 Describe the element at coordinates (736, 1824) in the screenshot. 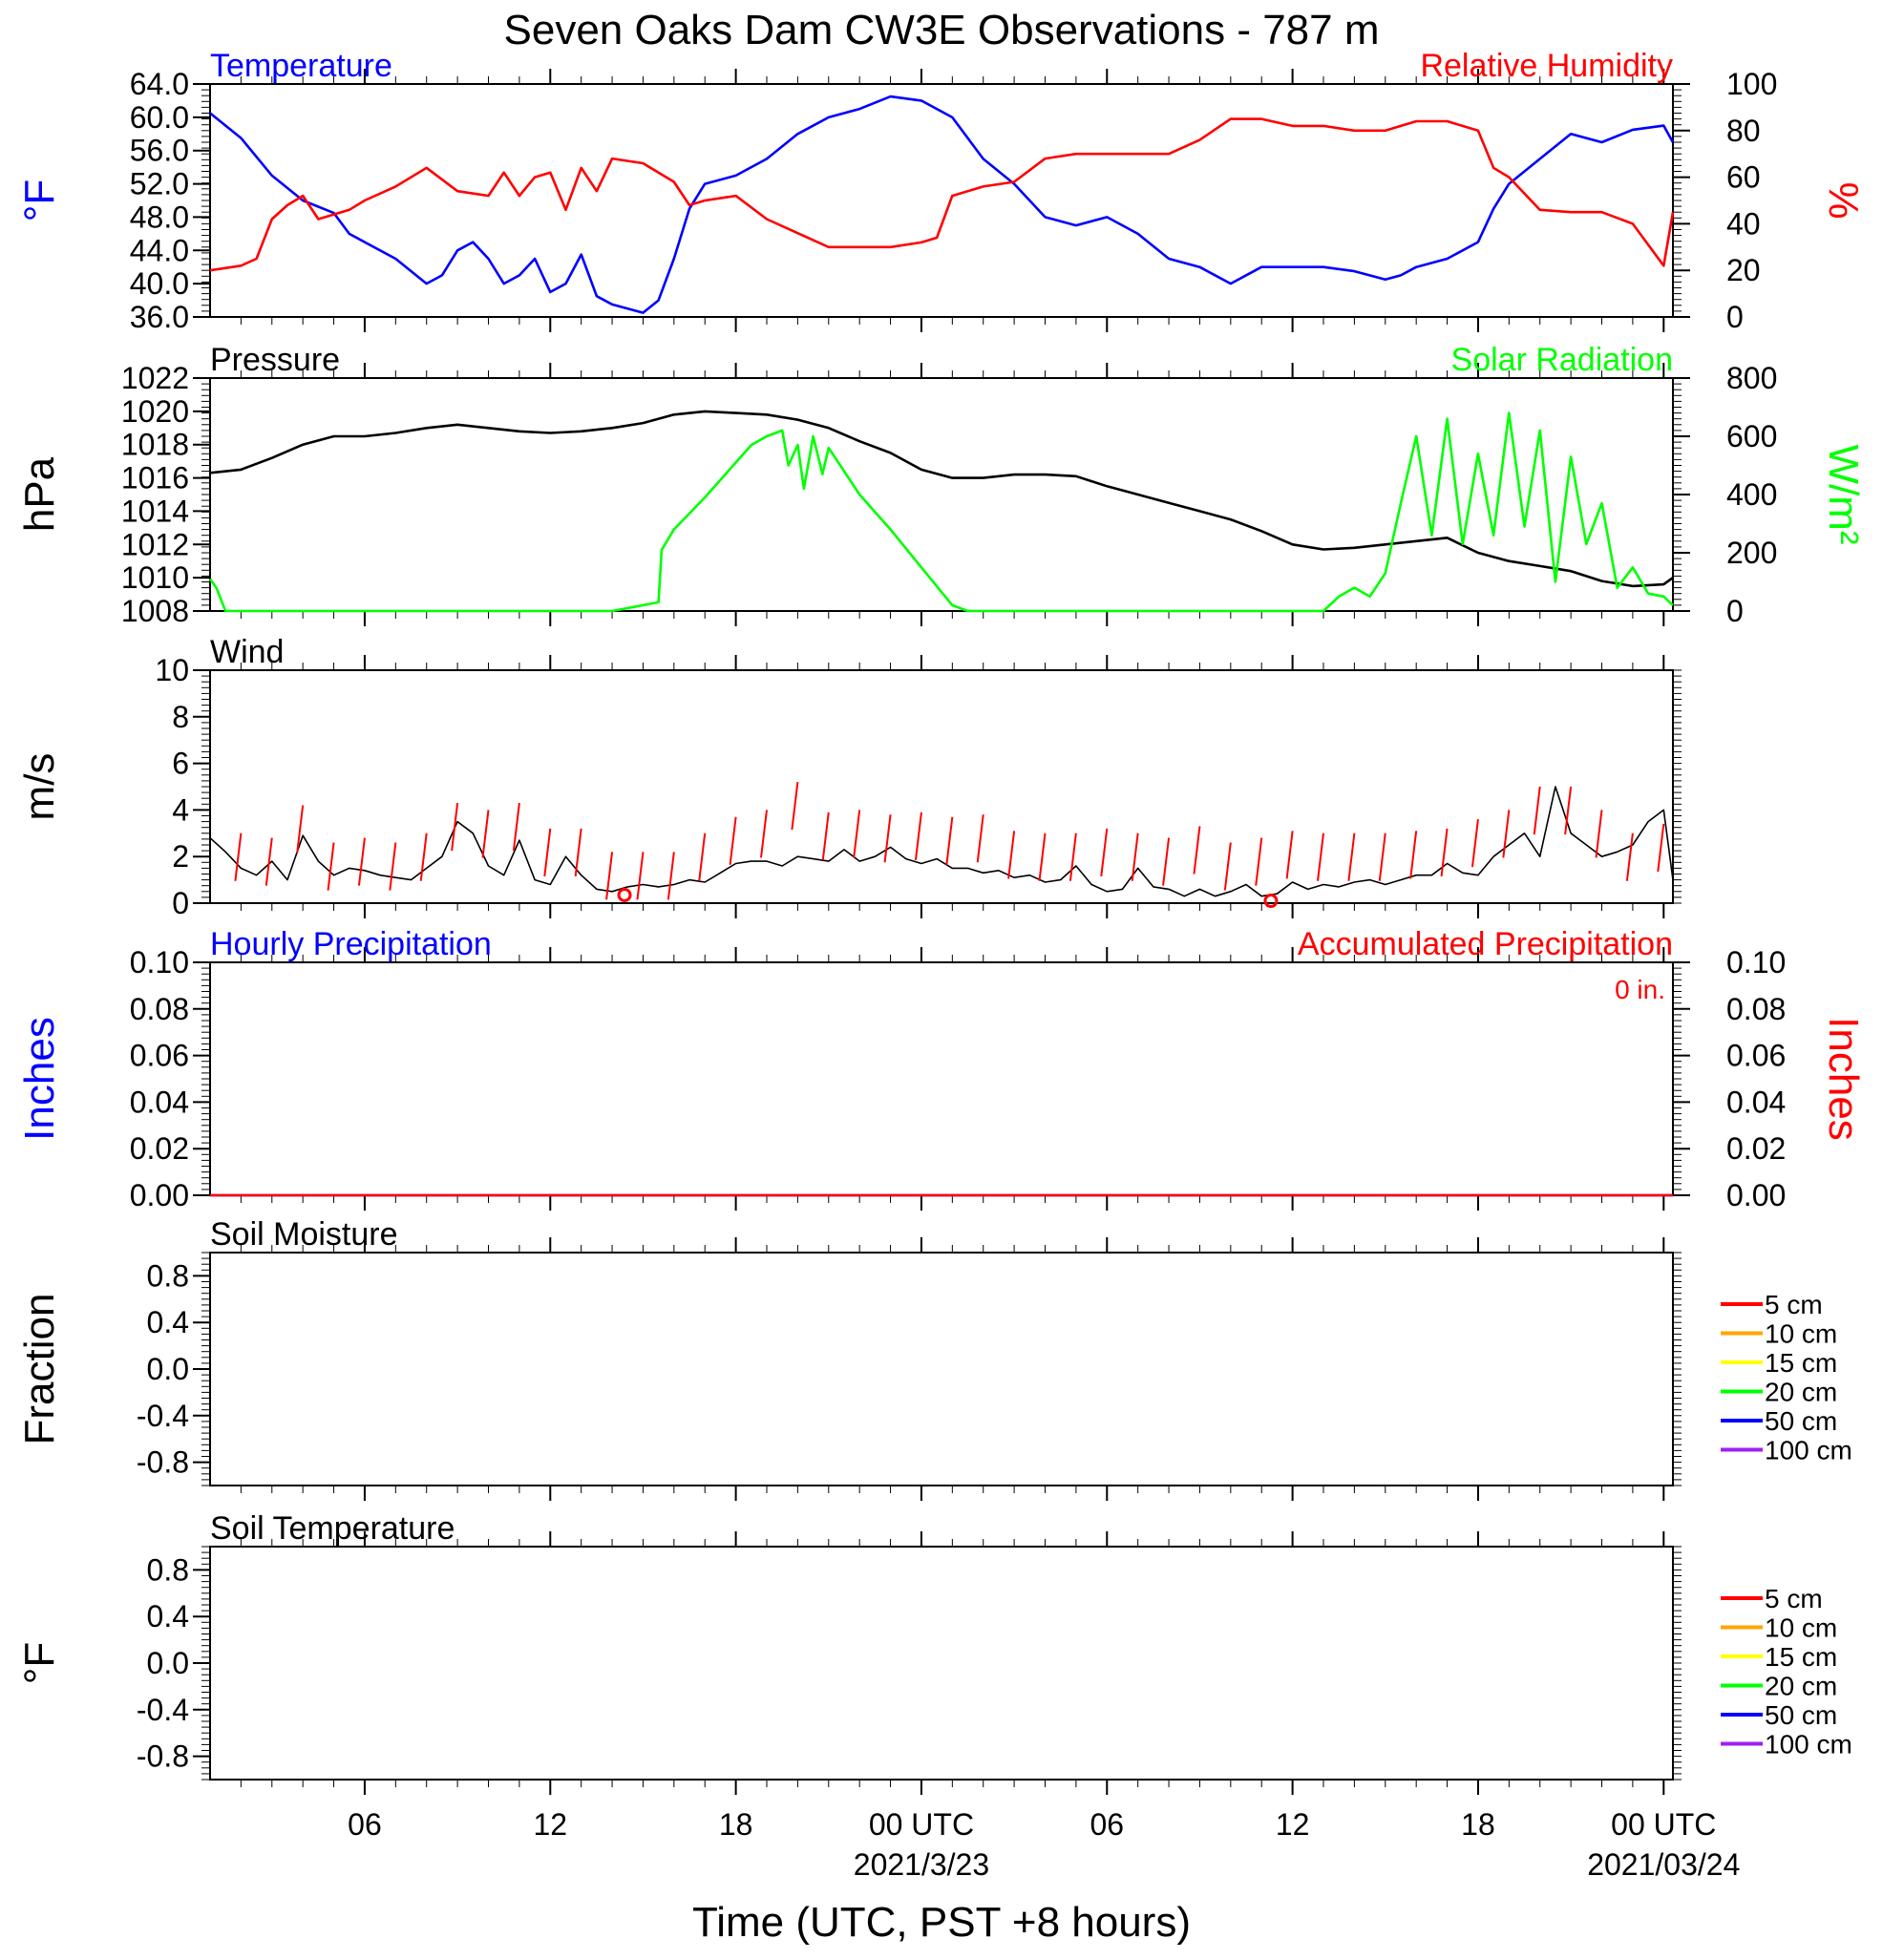

I see `x-tick-label: 18` at that location.